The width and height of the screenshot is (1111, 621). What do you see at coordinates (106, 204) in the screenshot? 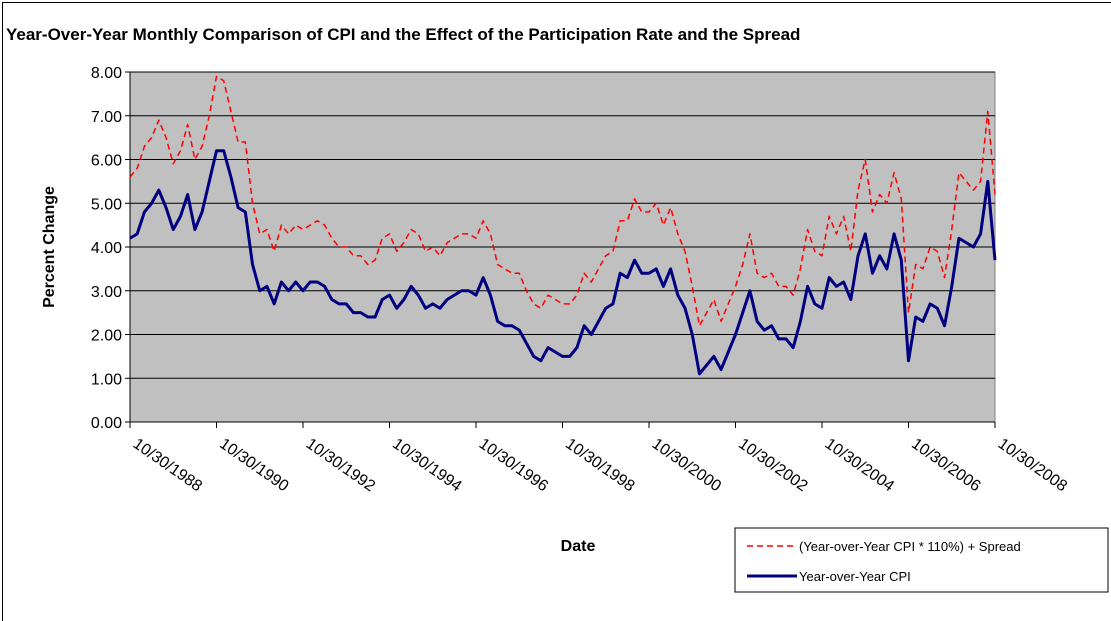
I see `y-tick-label: 5.00` at bounding box center [106, 204].